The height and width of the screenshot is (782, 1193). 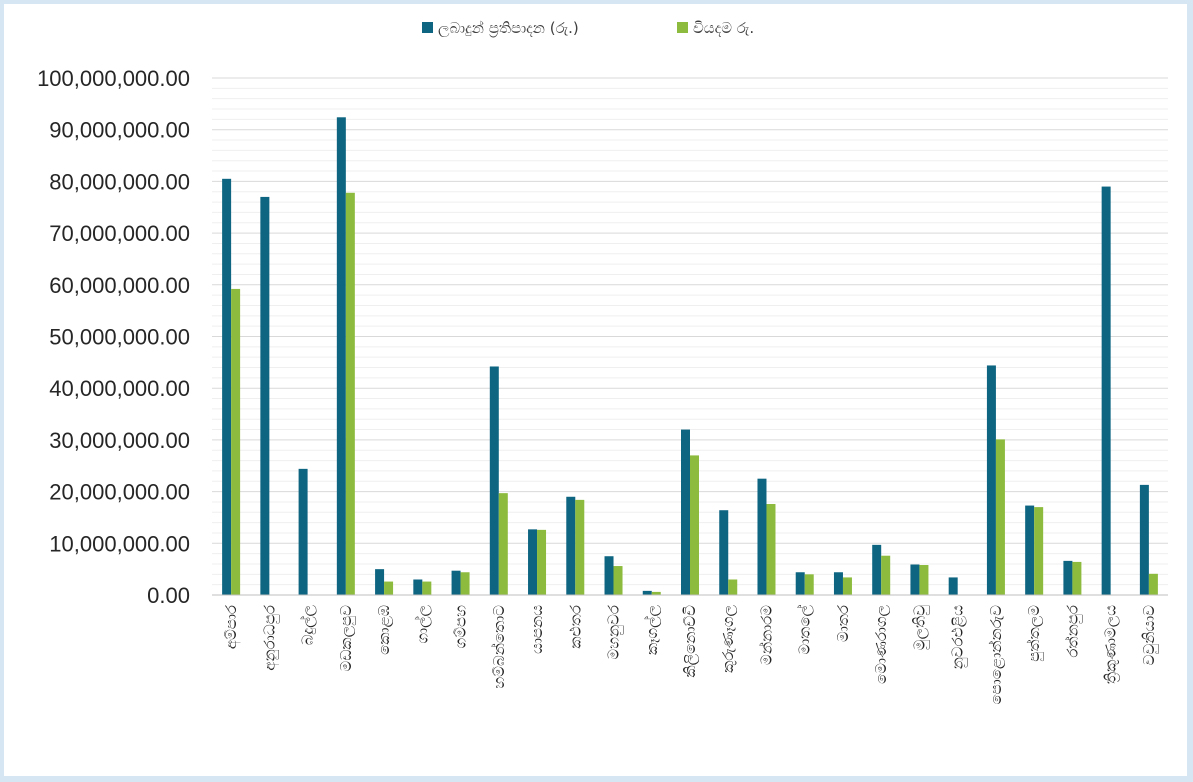 I want to click on x-tick-label: හම්බන්තොට, so click(x=499, y=647).